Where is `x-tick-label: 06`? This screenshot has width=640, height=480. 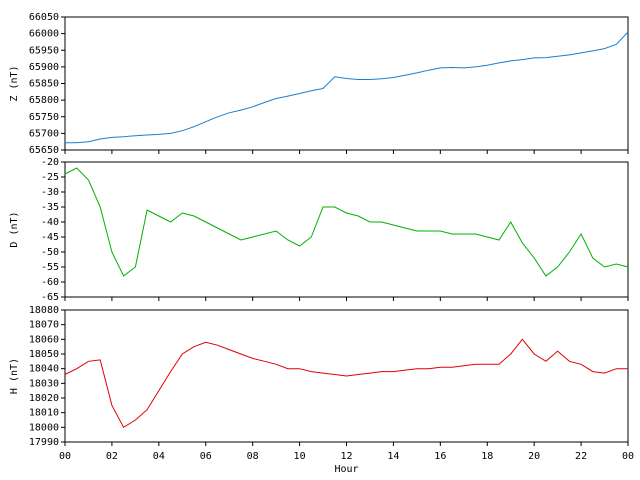 x-tick-label: 06 is located at coordinates (206, 456).